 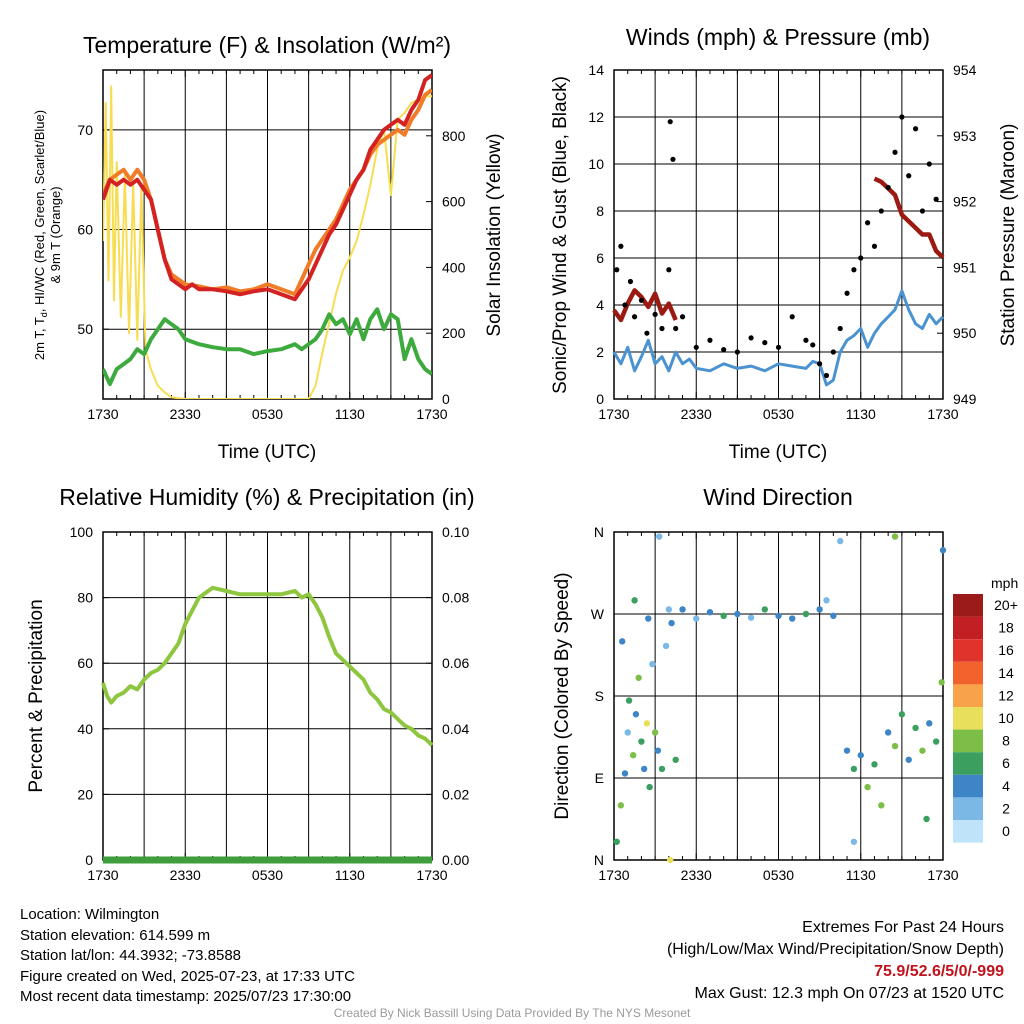 What do you see at coordinates (85, 729) in the screenshot?
I see `rh-ytick-label: 40` at bounding box center [85, 729].